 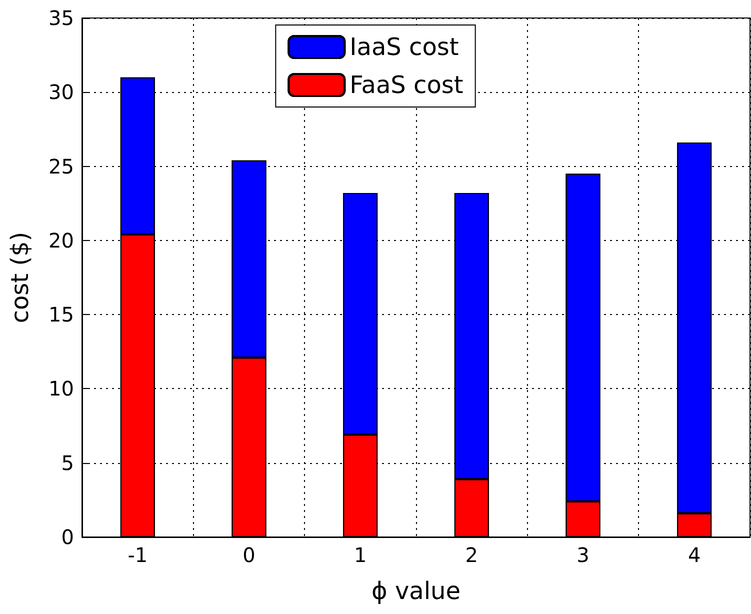 I want to click on x-axis-title: ϕ value, so click(x=416, y=591).